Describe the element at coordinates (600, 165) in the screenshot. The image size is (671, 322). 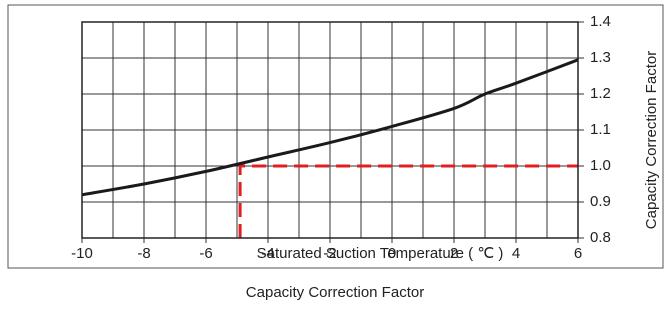
I see `y-tick-label: 1.0` at that location.